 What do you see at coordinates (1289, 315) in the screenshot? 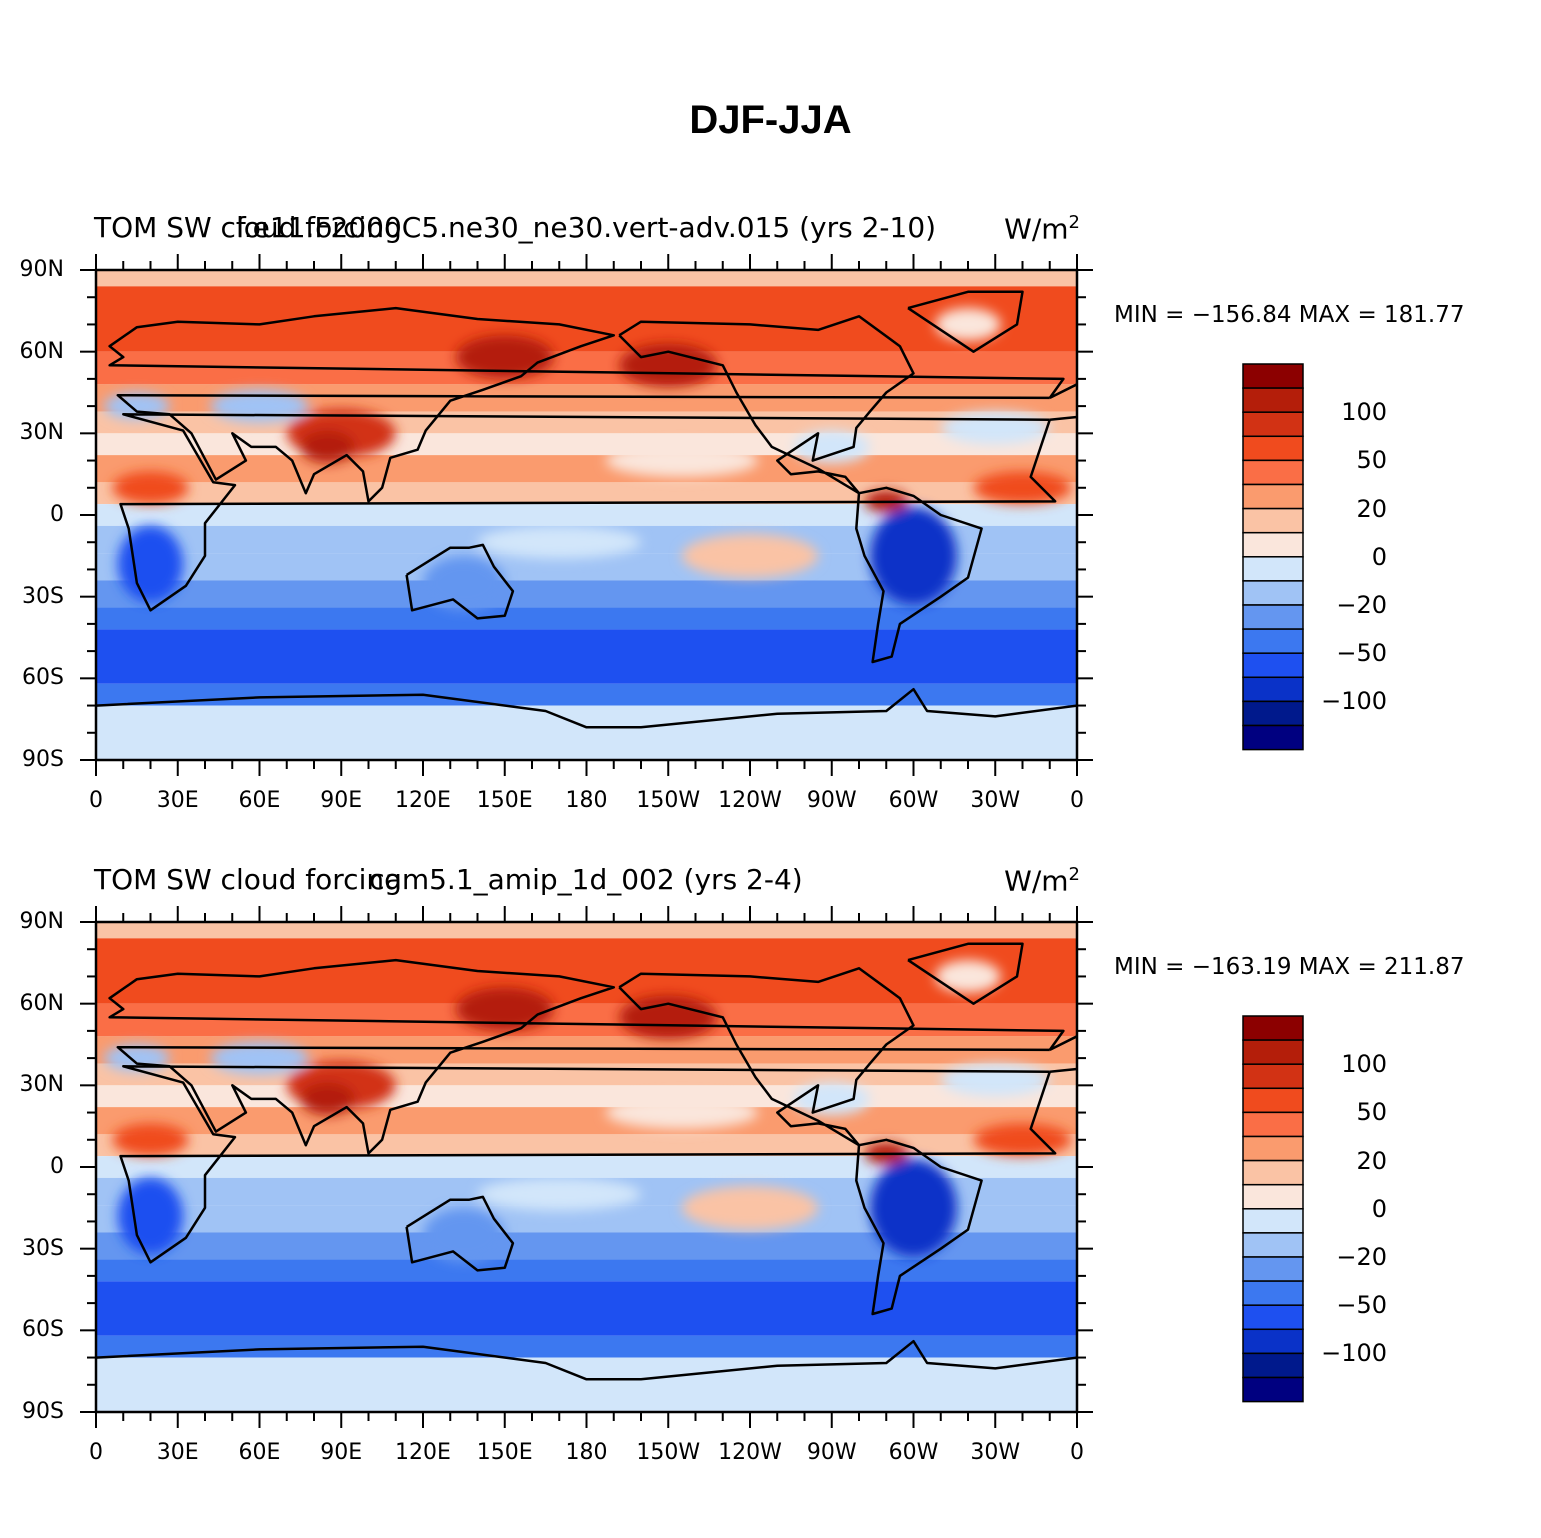
I see `min-max-label: MIN = −156.84 MAX = 181.77` at bounding box center [1289, 315].